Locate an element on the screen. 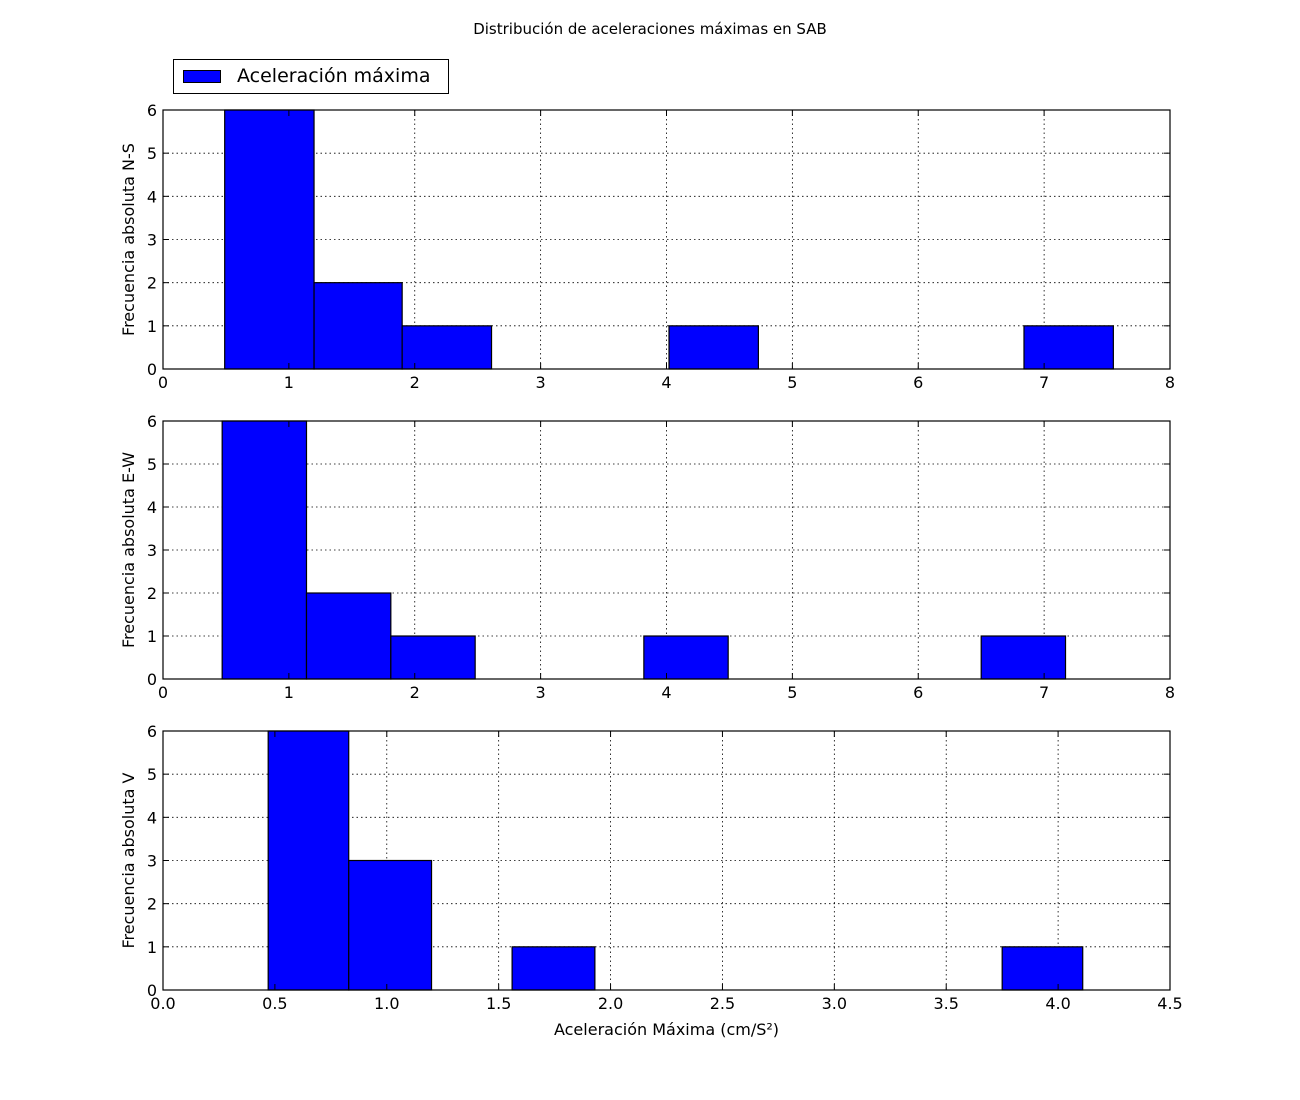 Image resolution: width=1300 pixels, height=1100 pixels. legend-label: Aceleración máxima is located at coordinates (334, 76).